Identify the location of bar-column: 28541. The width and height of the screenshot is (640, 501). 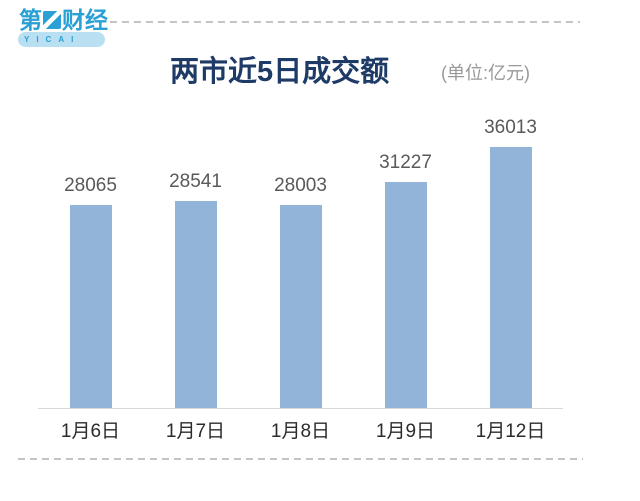
(195, 260).